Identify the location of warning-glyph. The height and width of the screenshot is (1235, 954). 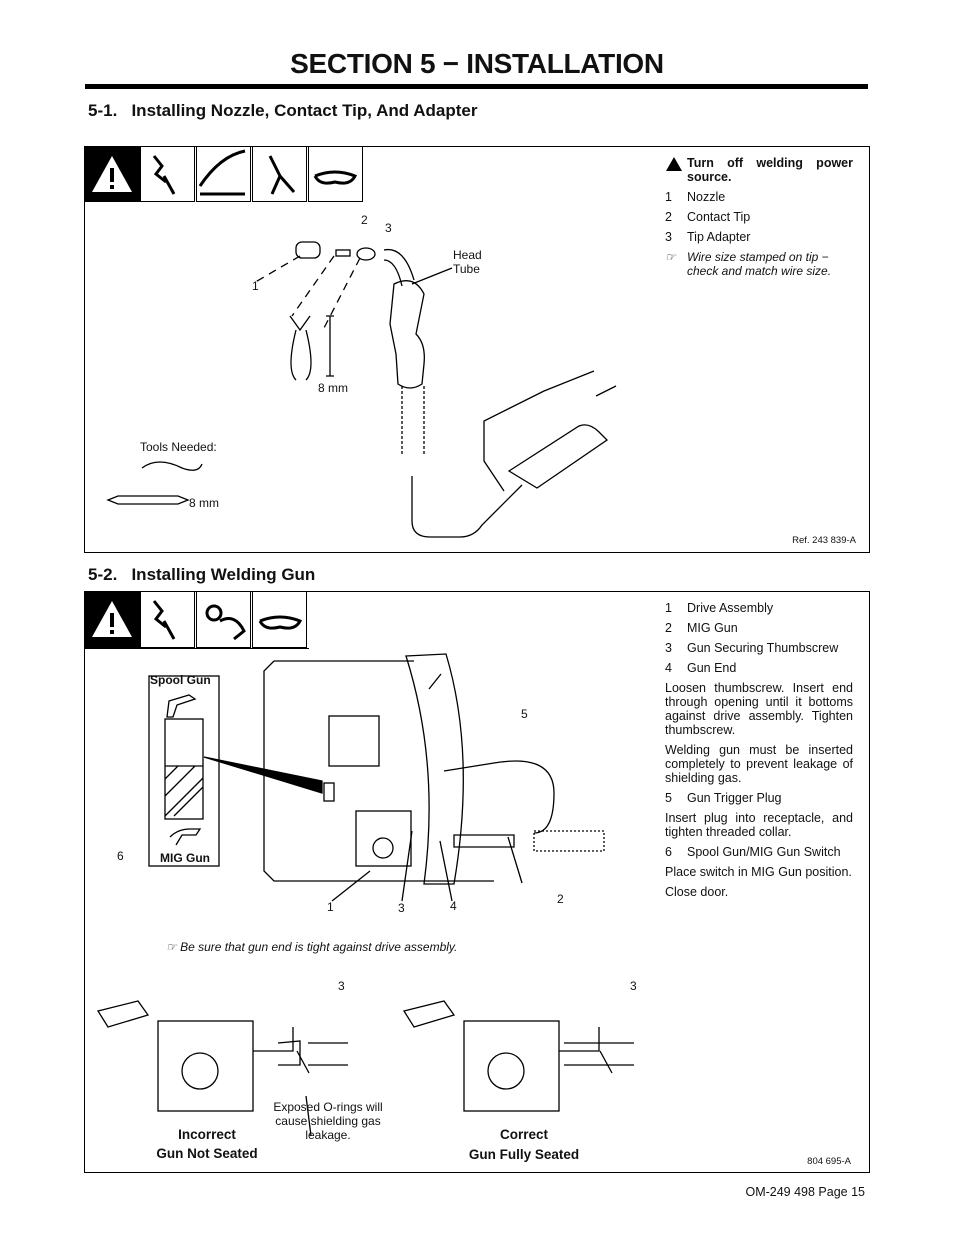
(676, 170).